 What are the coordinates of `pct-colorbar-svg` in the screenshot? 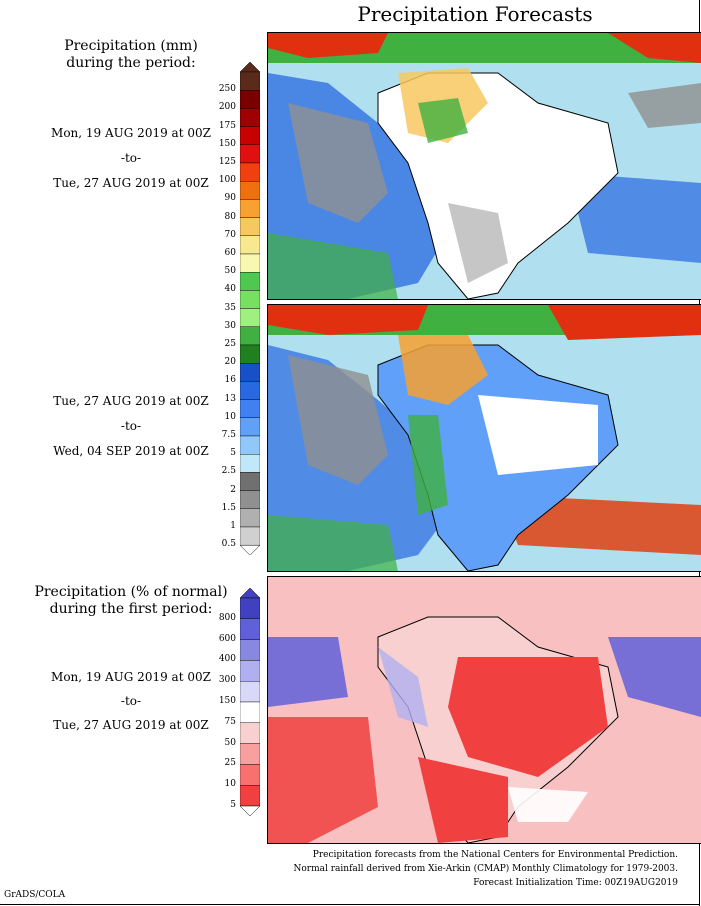 It's located at (250, 702).